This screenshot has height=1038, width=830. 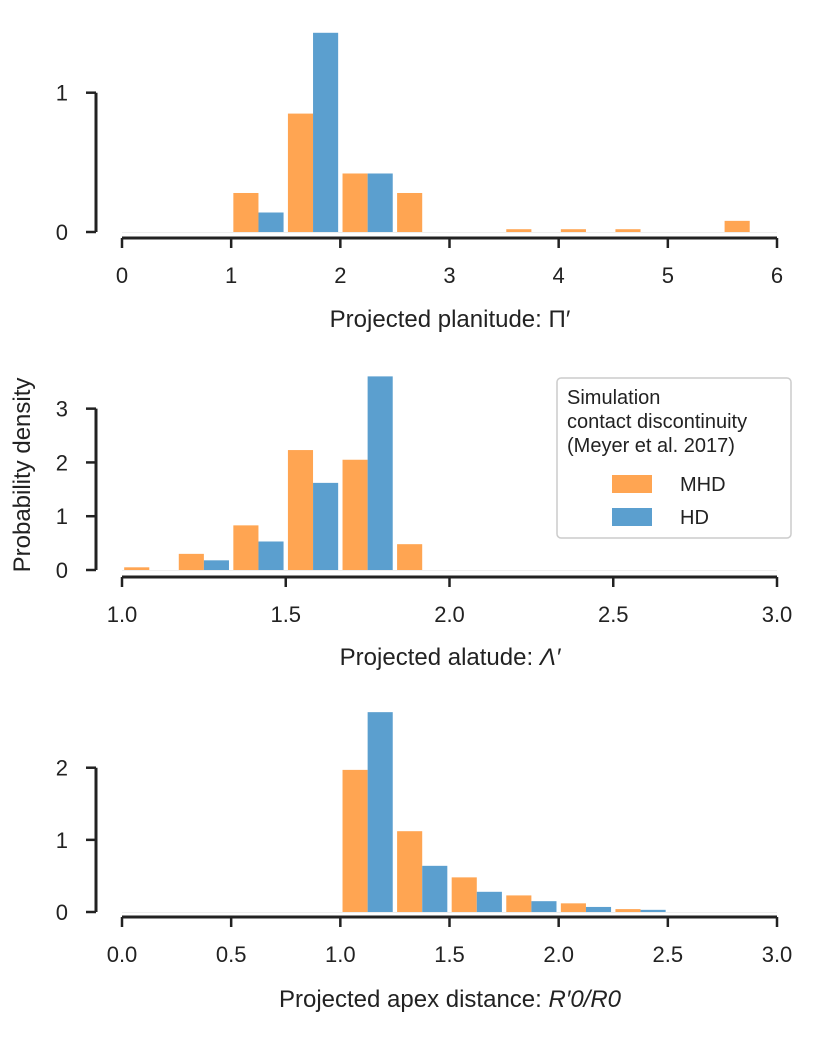 I want to click on x-tick-label: 0.0, so click(x=122, y=954).